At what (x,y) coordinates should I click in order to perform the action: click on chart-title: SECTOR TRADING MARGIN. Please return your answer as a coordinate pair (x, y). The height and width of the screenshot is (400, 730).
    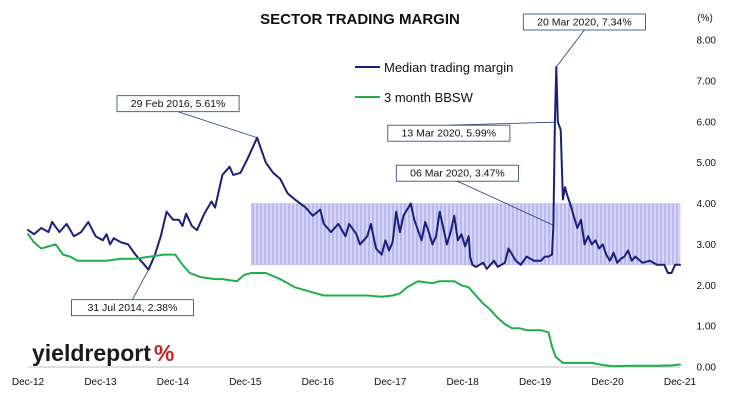
    Looking at the image, I should click on (360, 19).